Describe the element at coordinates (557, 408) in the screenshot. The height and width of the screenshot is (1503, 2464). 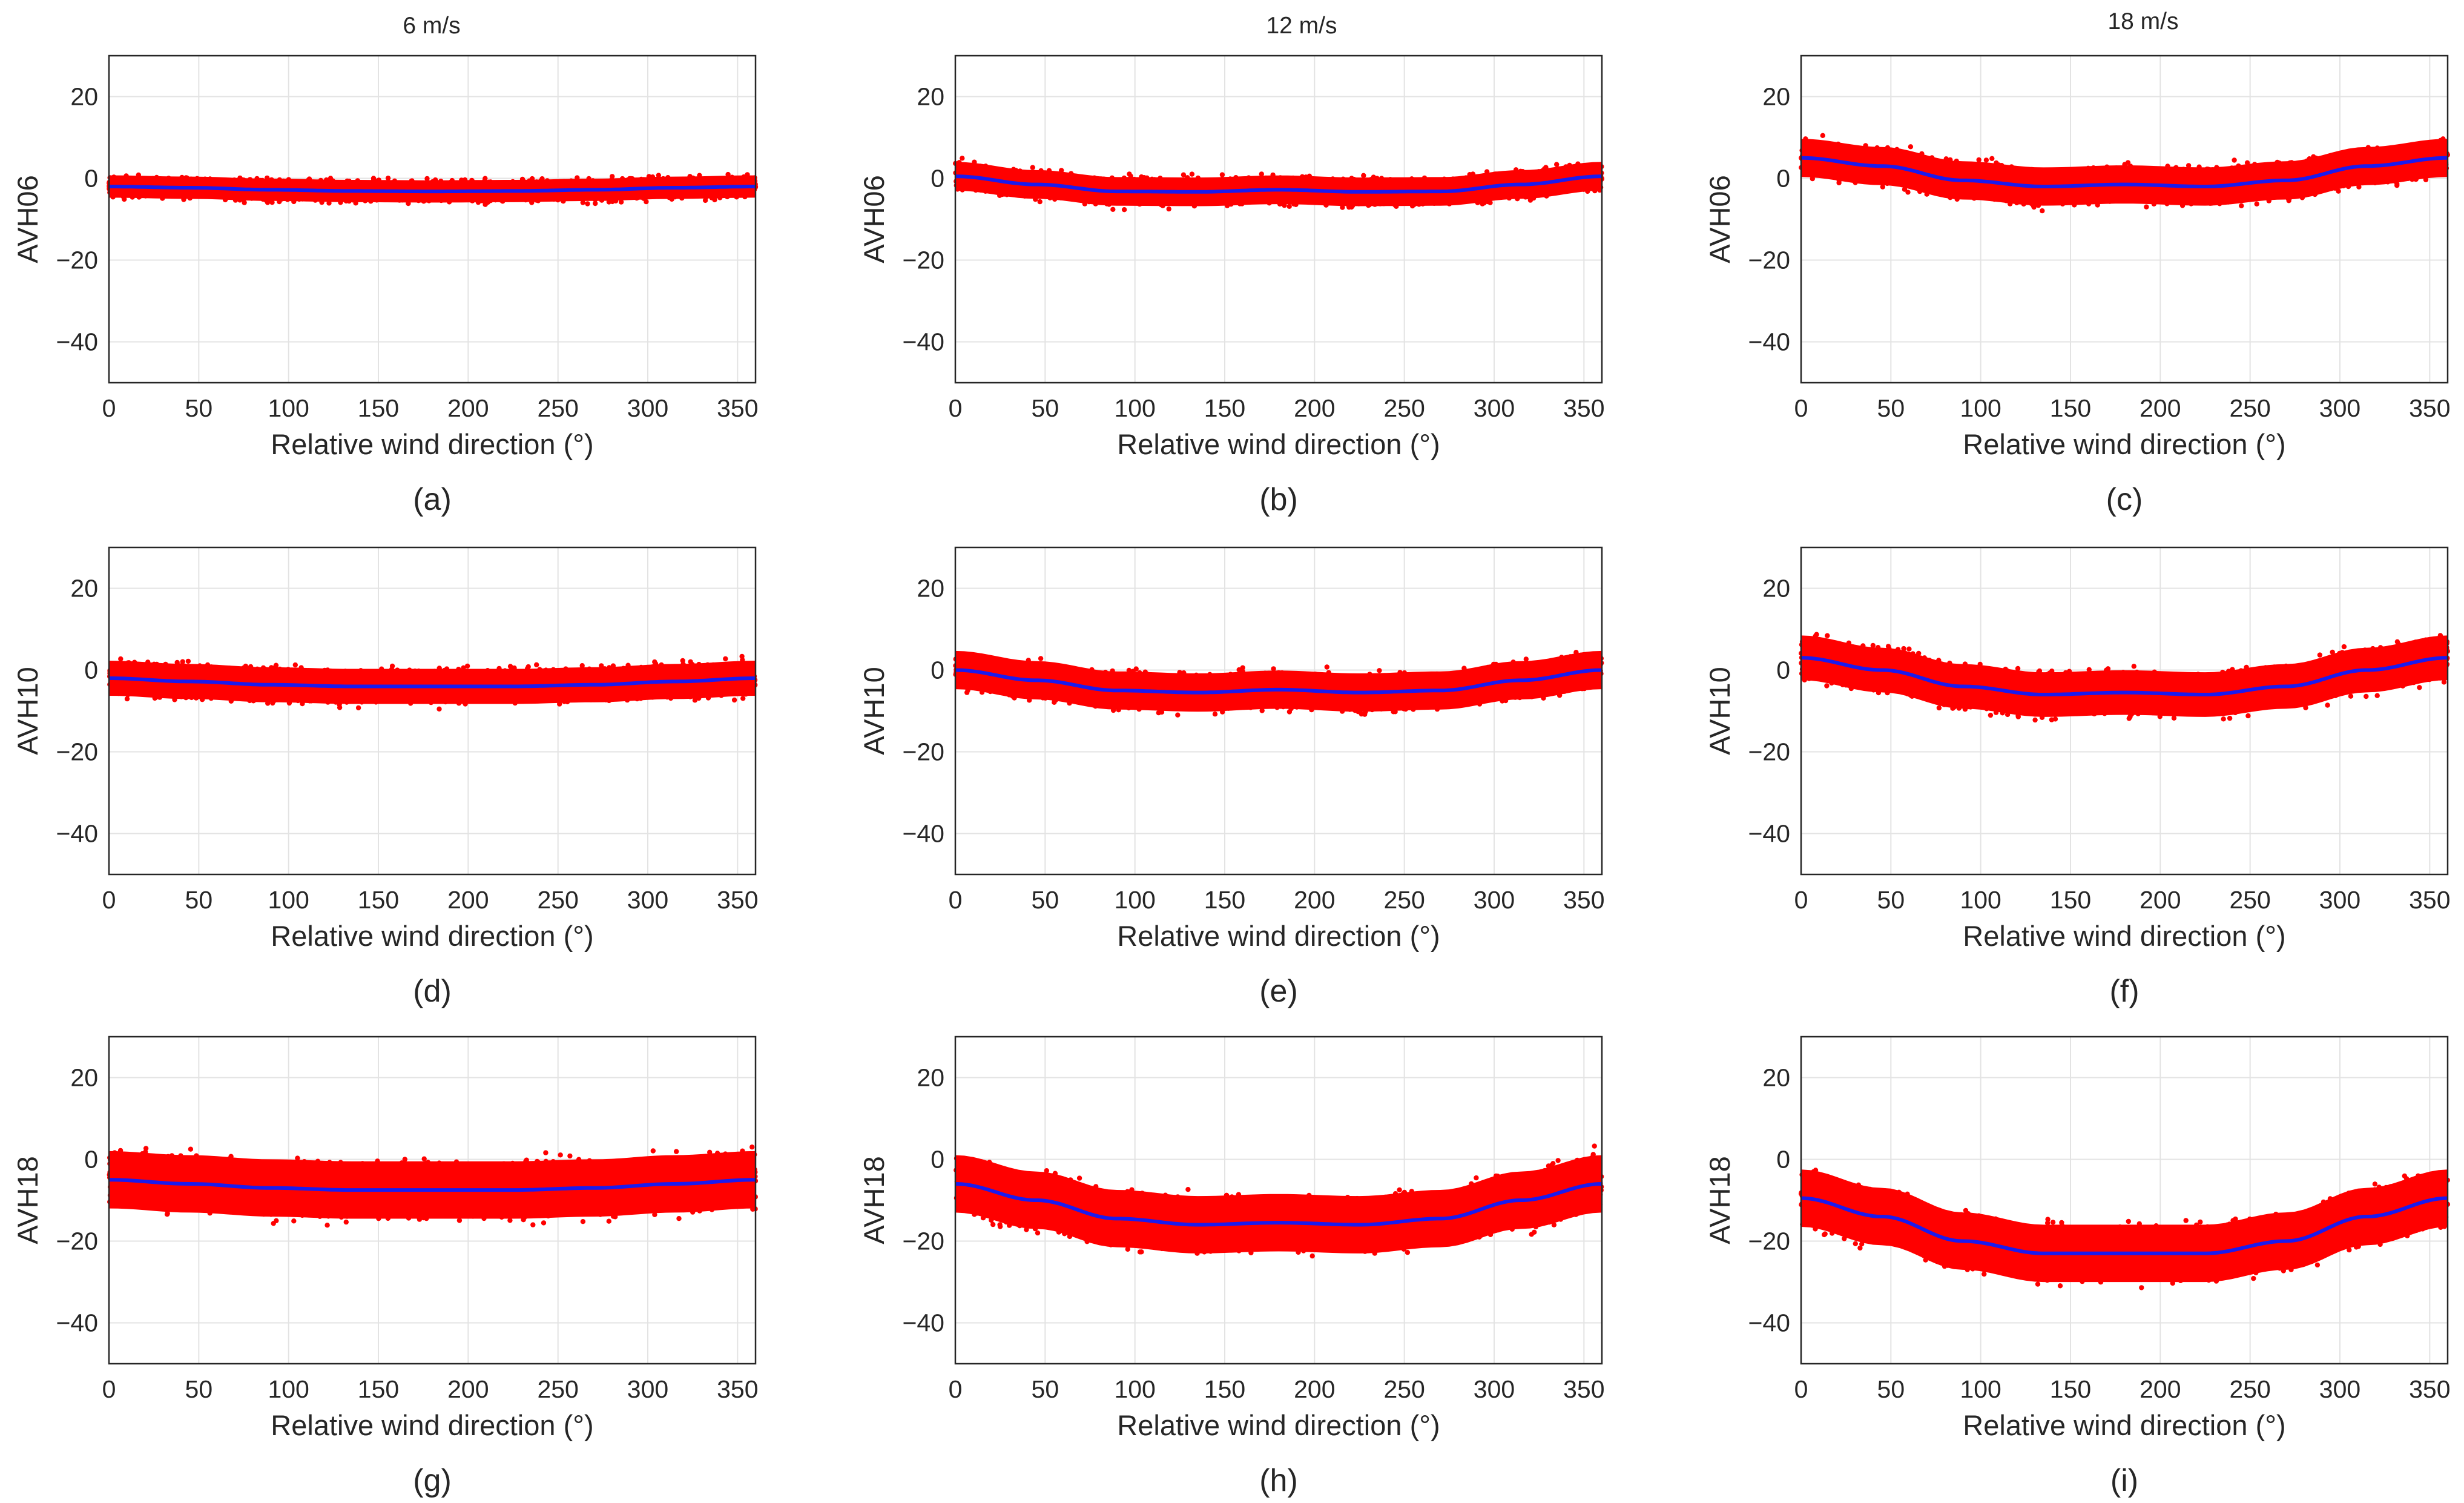
I see `x-tick-label: 250` at that location.